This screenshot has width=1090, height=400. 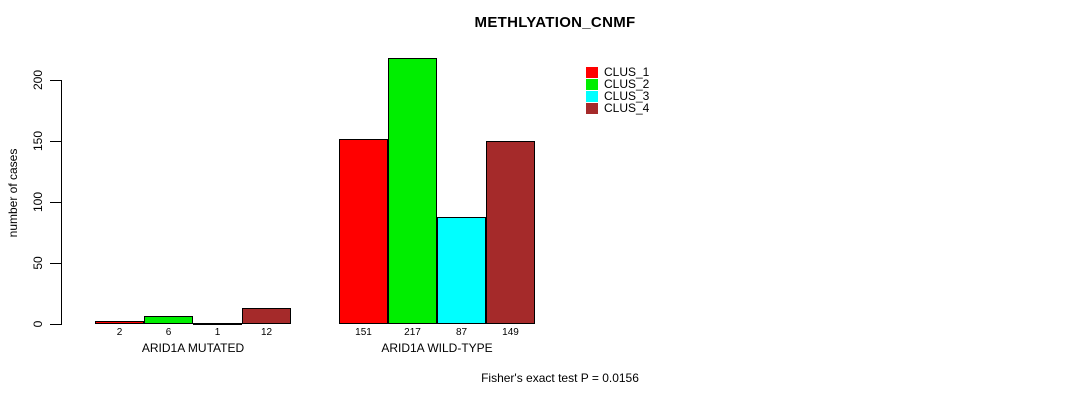 I want to click on legend-label: CLUS_4, so click(x=627, y=108).